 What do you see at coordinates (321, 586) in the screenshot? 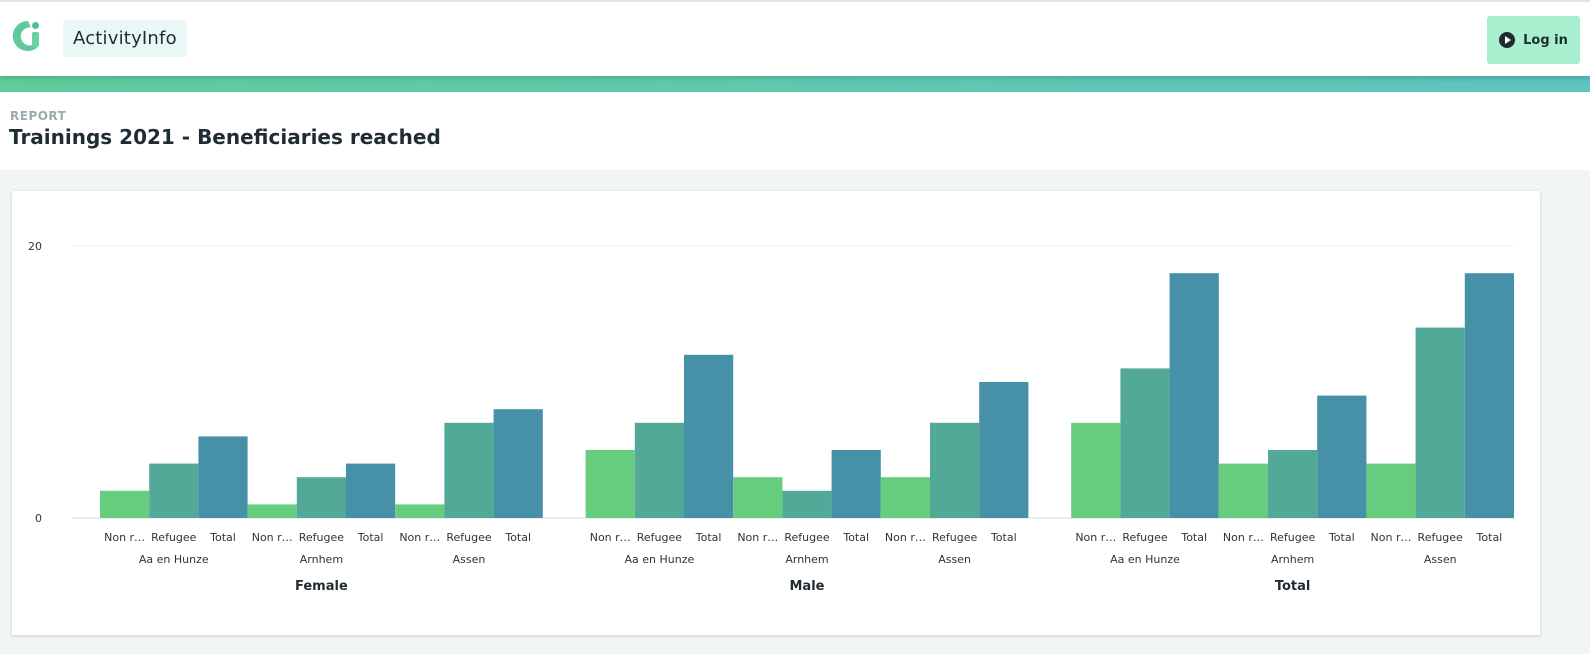
I see `group-label: Female` at bounding box center [321, 586].